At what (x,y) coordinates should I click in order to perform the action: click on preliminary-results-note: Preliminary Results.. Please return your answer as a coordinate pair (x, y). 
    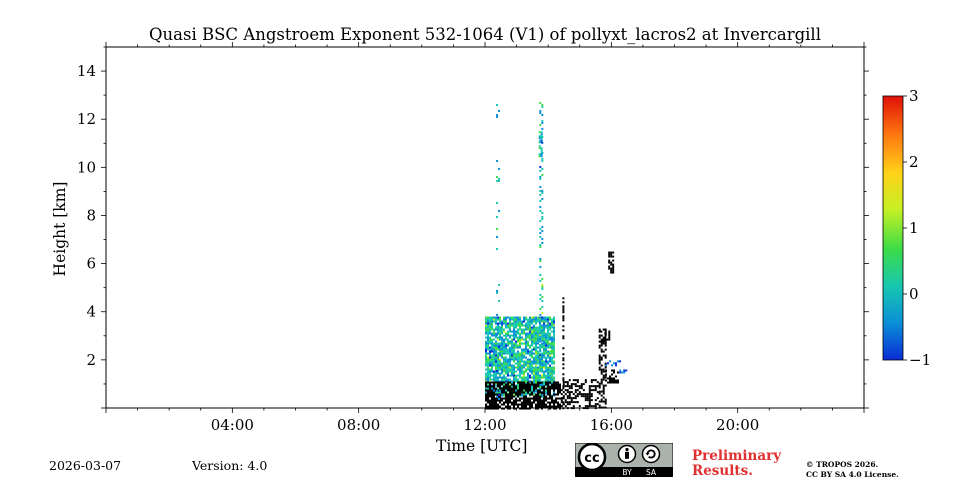
    Looking at the image, I should click on (736, 464).